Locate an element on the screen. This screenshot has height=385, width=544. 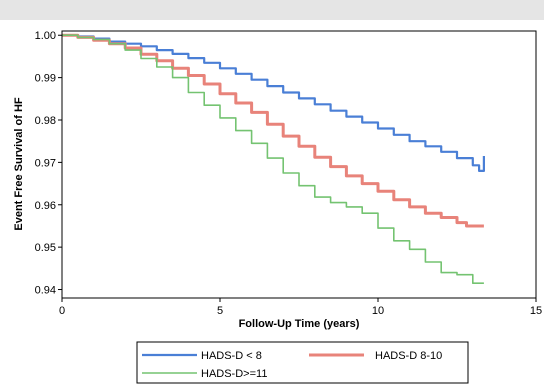
legend-box is located at coordinates (302, 362).